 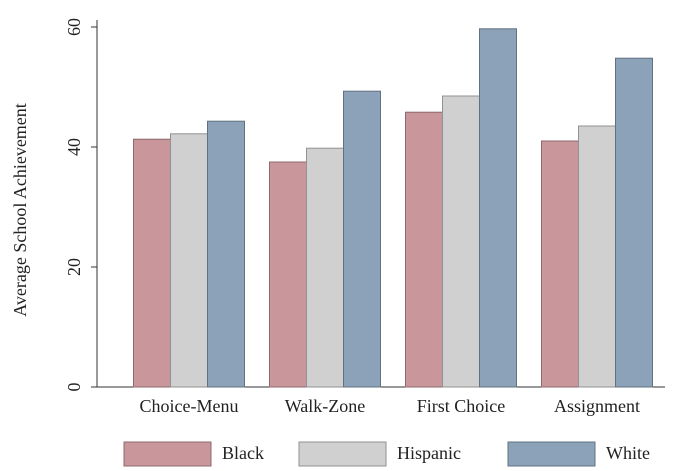 I want to click on legend-label: Black, so click(x=243, y=453).